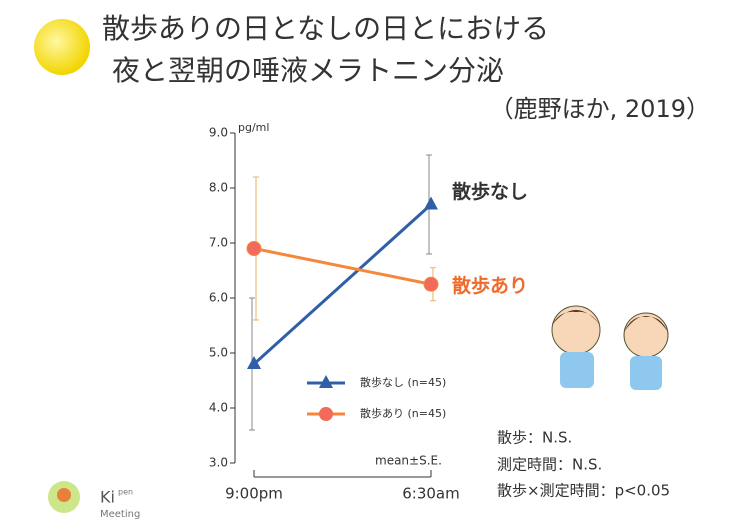  I want to click on legend-label: 散歩なし (n=45), so click(403, 382).